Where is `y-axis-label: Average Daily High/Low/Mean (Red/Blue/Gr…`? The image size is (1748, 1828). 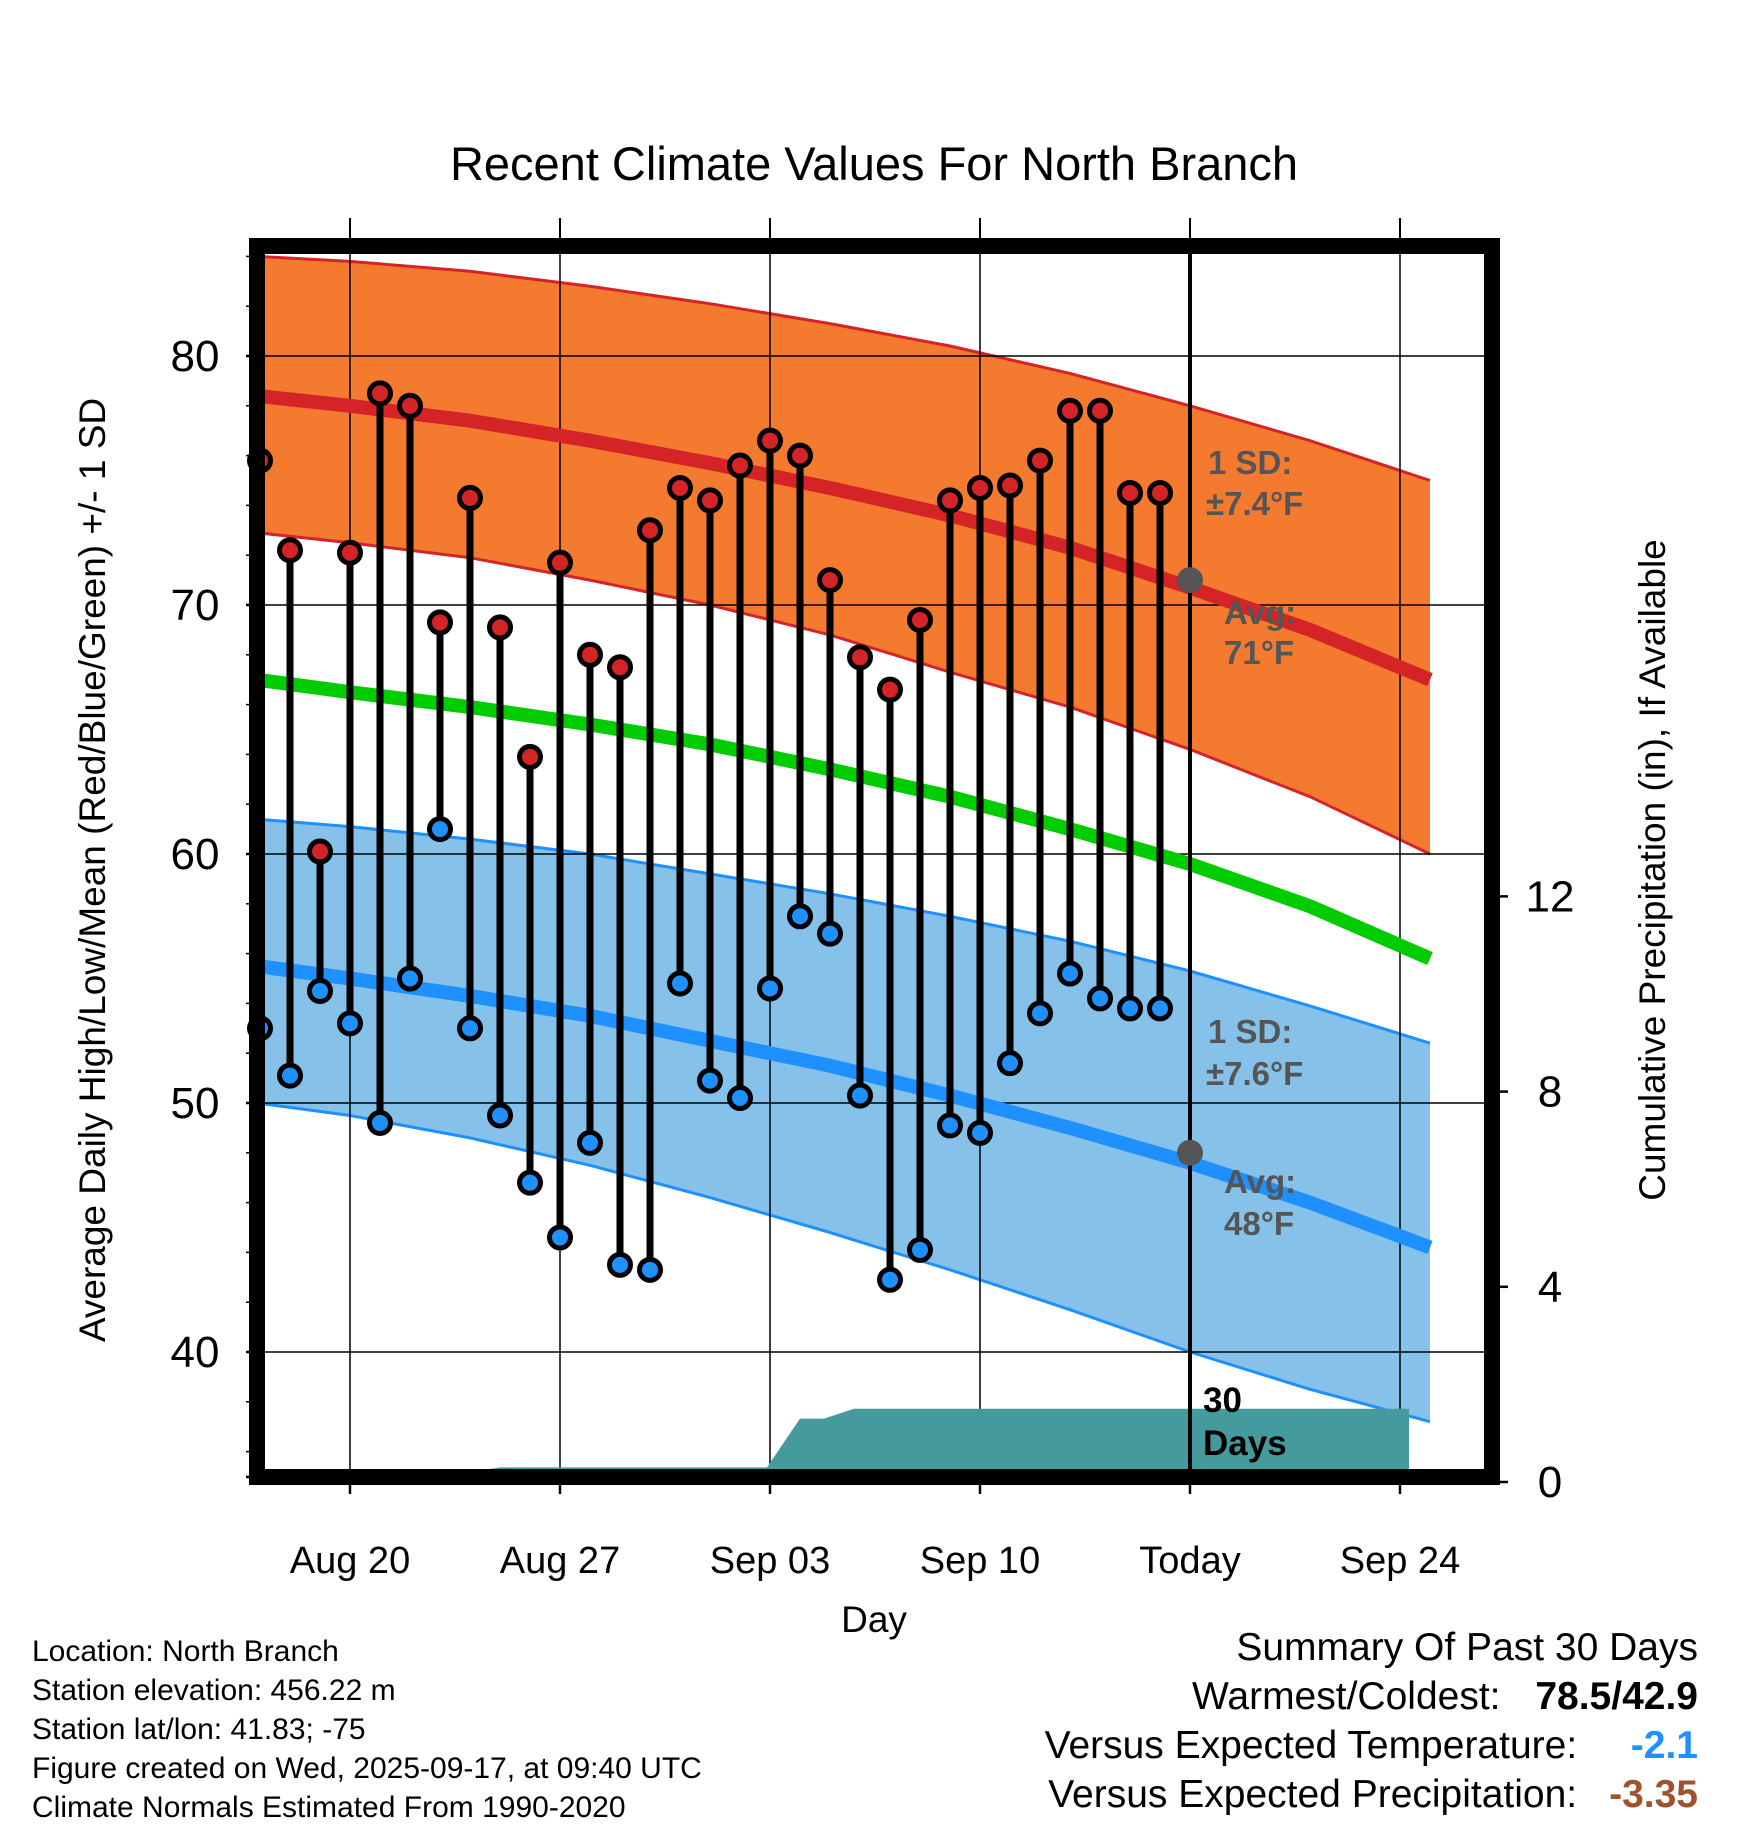
y-axis-label: Average Daily High/Low/Mean (Red/Blue/Gr… is located at coordinates (92, 870).